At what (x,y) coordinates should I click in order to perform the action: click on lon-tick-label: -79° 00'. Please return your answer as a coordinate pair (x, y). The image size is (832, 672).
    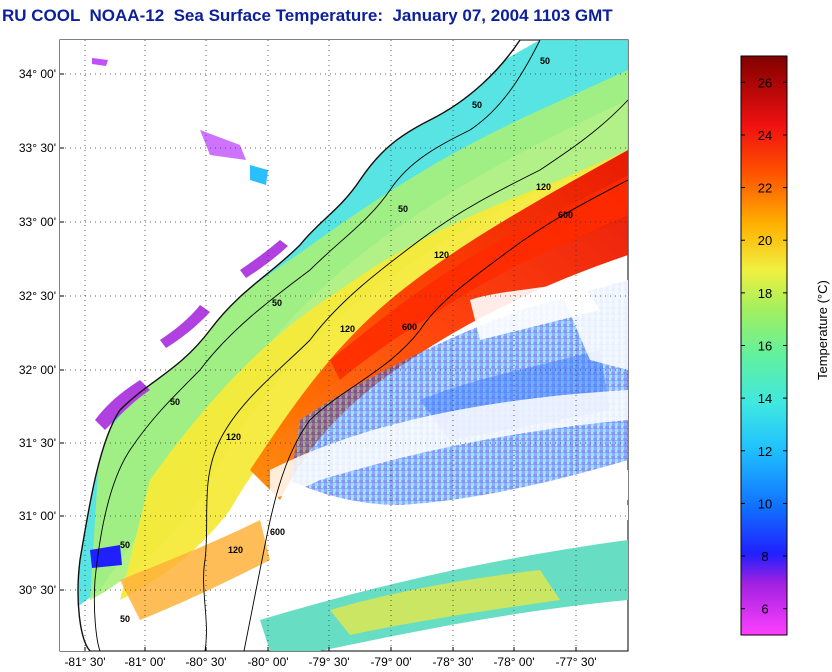
    Looking at the image, I should click on (390, 662).